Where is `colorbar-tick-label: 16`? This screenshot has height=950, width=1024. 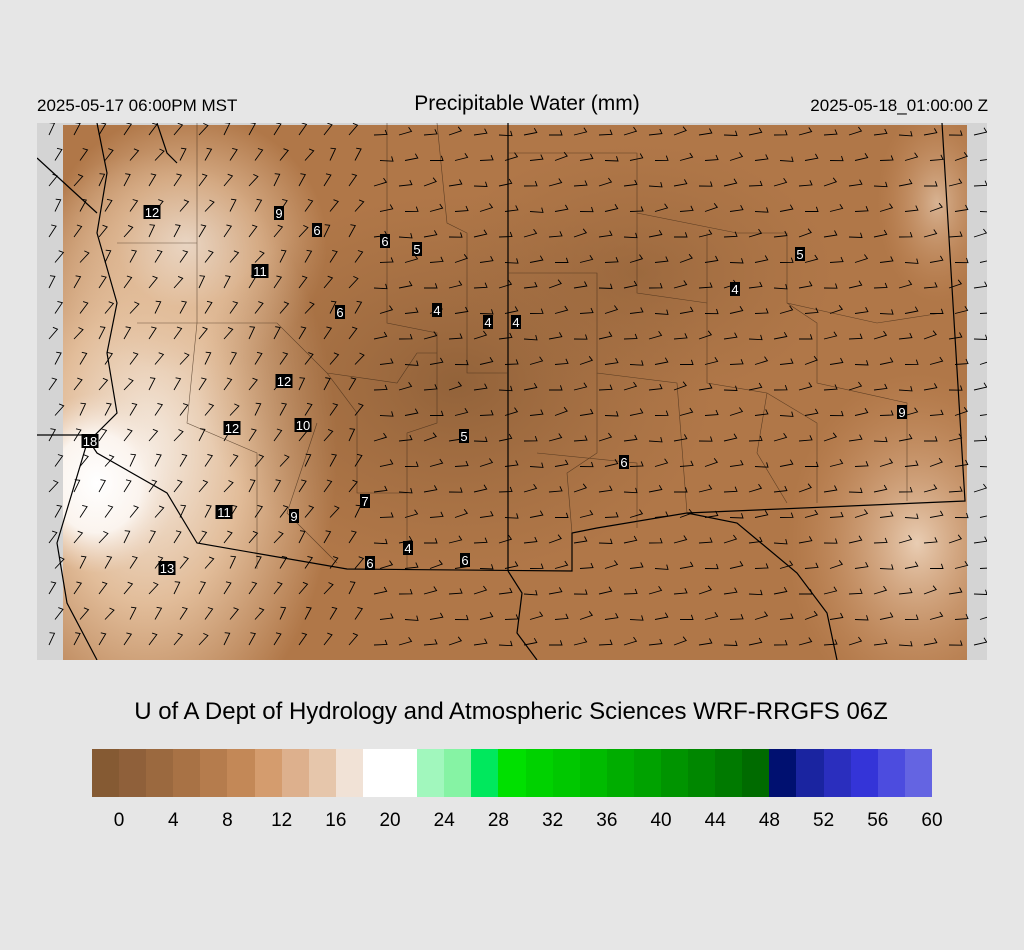 colorbar-tick-label: 16 is located at coordinates (336, 820).